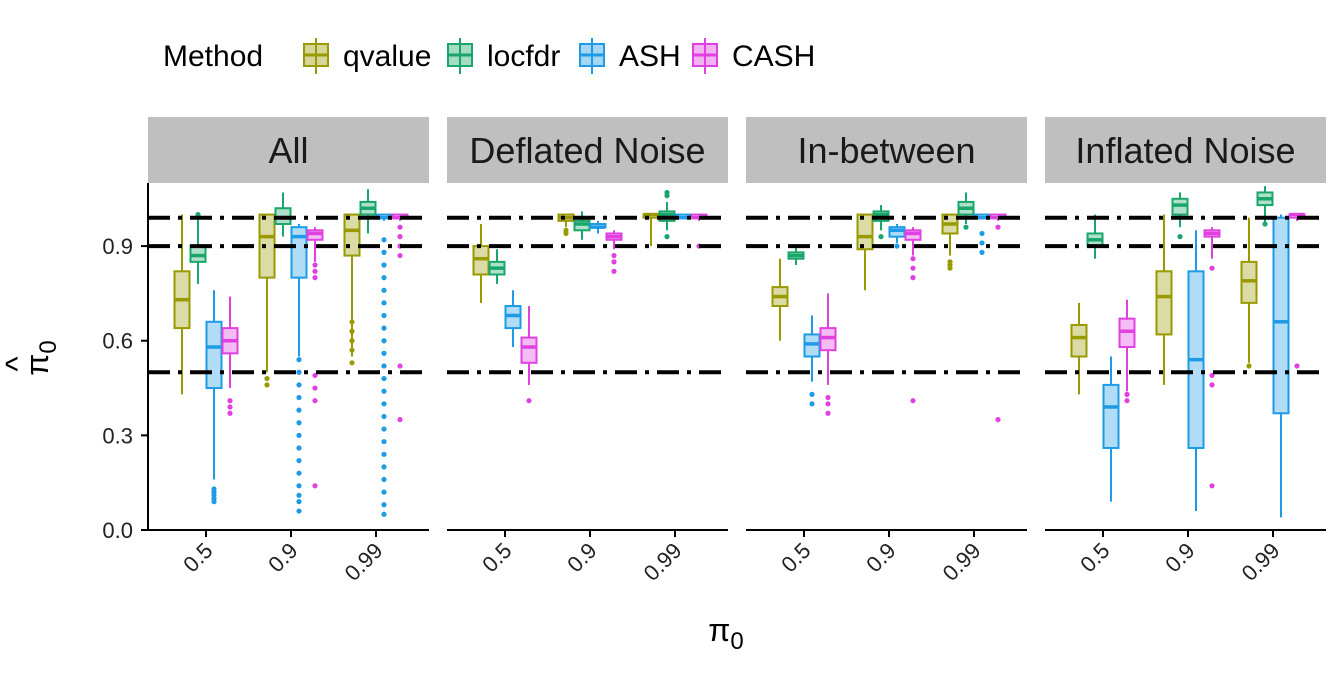 This screenshot has height=677, width=1344. Describe the element at coordinates (117, 341) in the screenshot. I see `y-tick-label: 0.6` at that location.